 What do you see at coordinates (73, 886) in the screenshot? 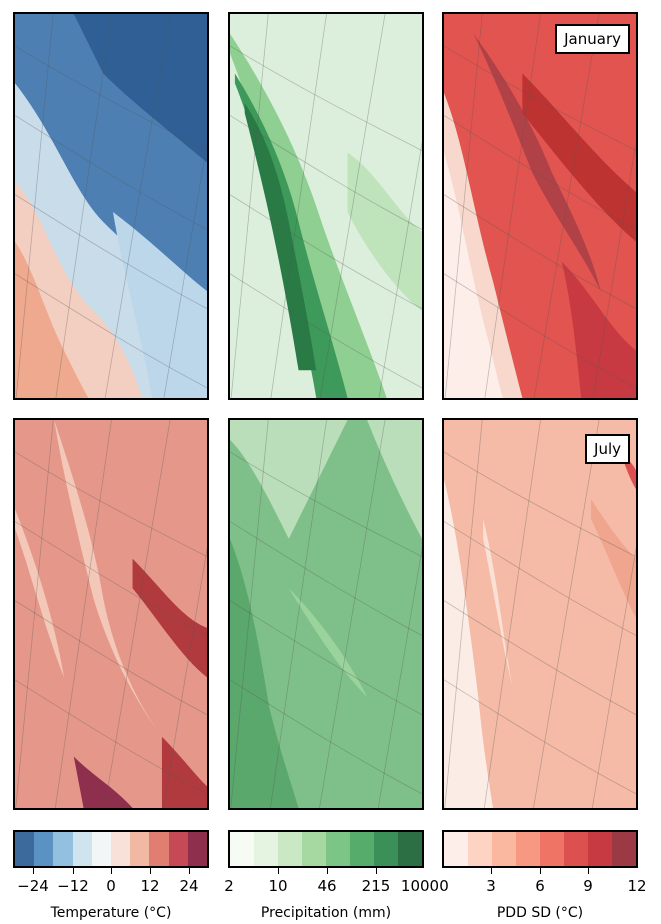
I see `temperature-tick-label: −12` at bounding box center [73, 886].